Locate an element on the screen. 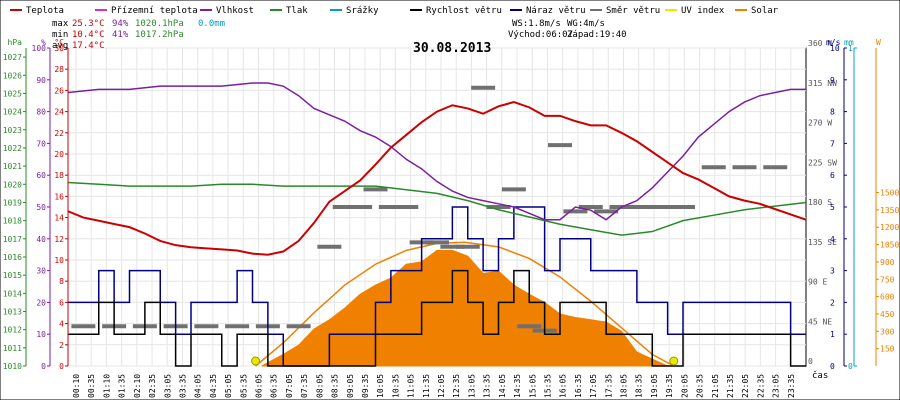 The image size is (900, 400). ms-tick-label: 5 is located at coordinates (832, 207).